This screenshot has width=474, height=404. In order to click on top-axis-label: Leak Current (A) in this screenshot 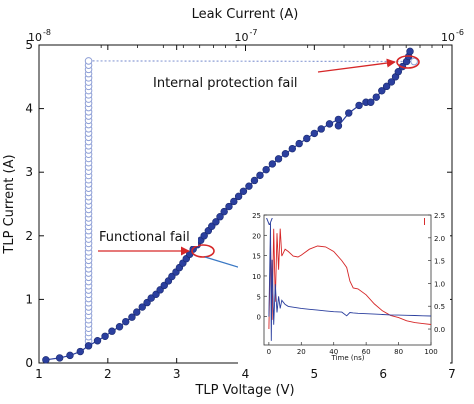, I will do `click(245, 14)`.